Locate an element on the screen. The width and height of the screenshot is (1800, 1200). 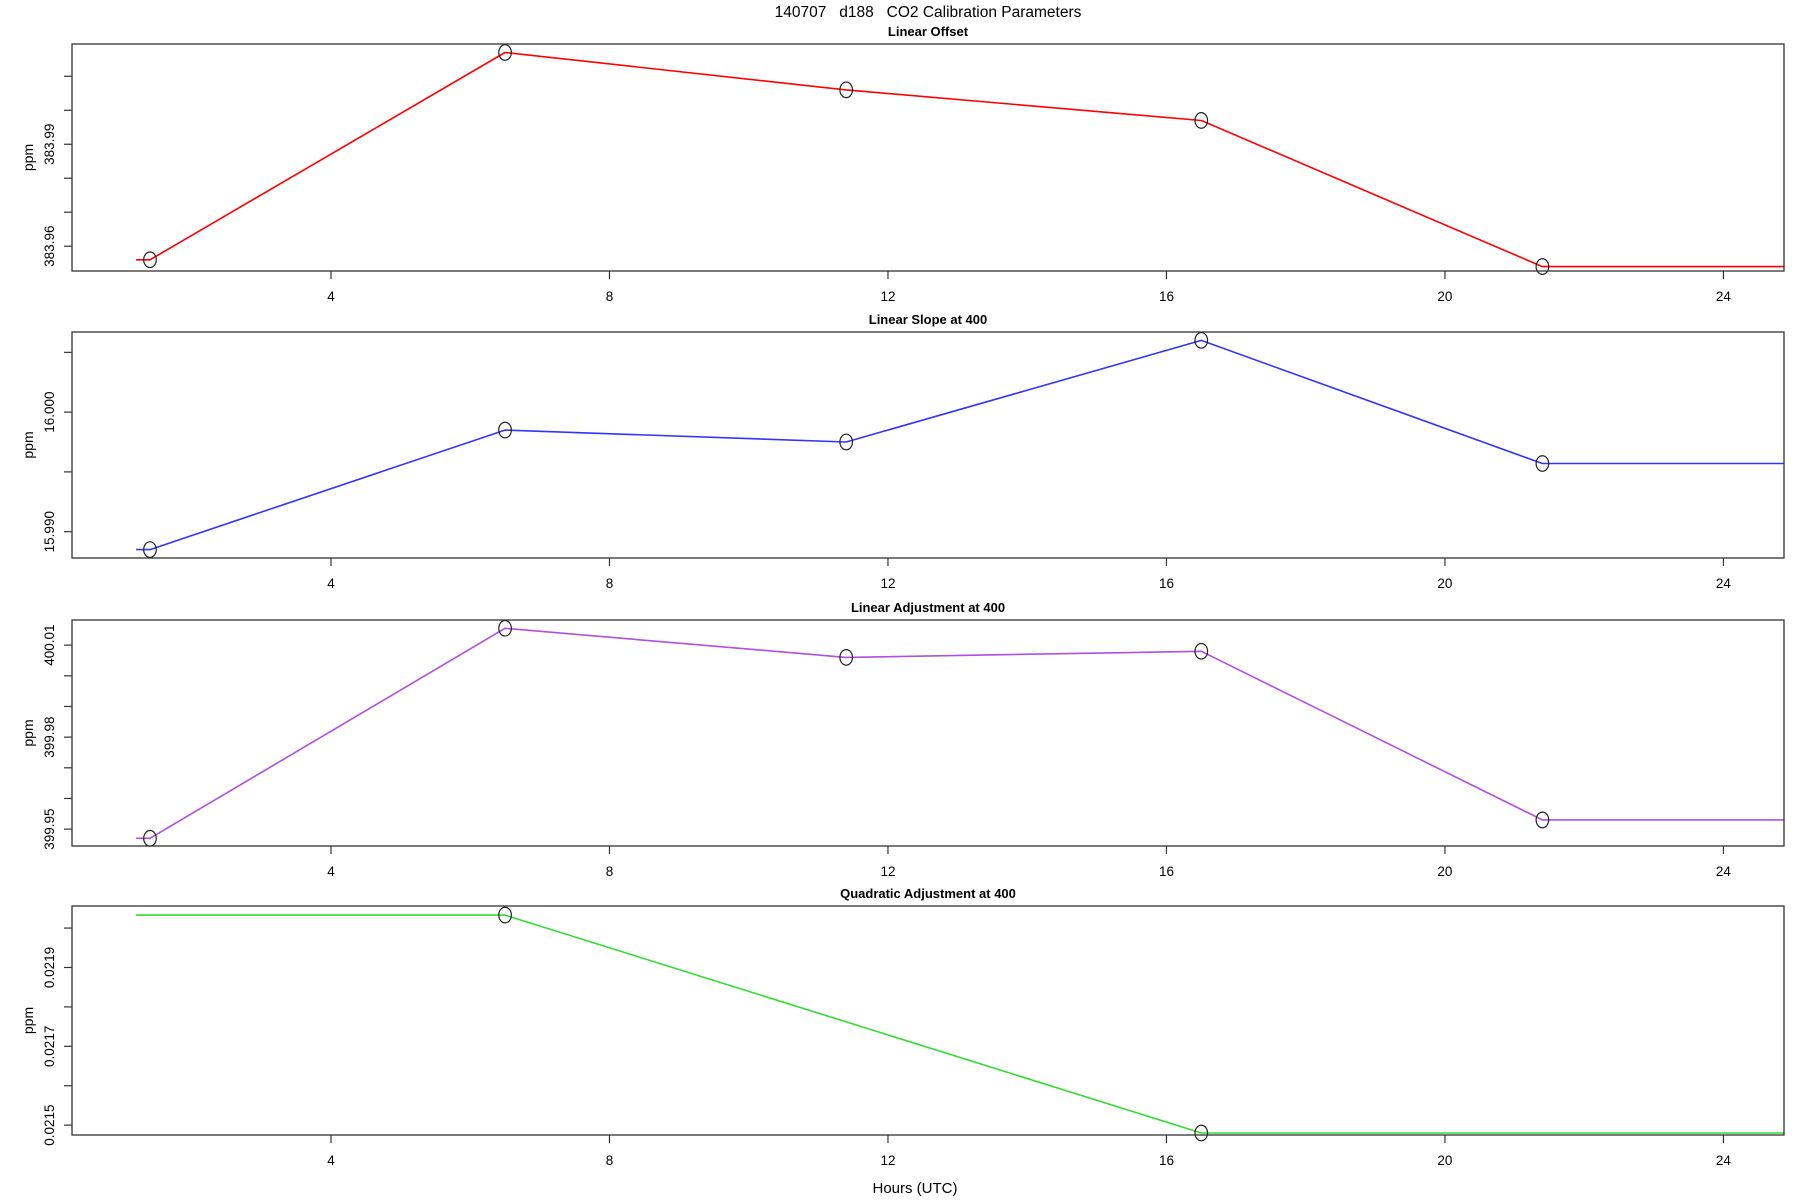
x-axis-title: Hours (UTC) is located at coordinates (915, 1188).